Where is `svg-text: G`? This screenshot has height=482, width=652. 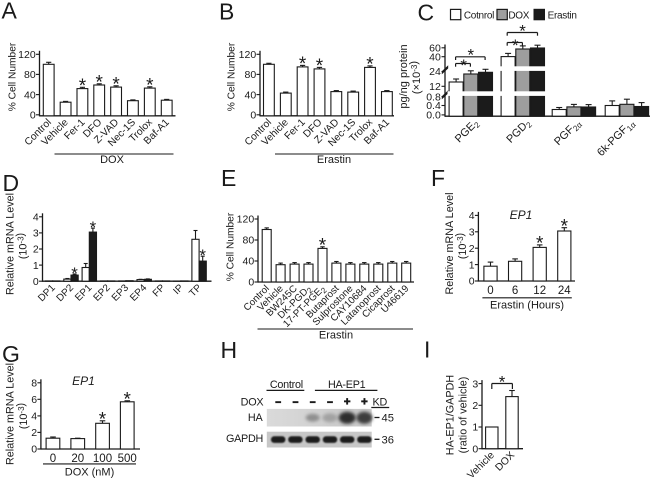 svg-text: G is located at coordinates (11, 354).